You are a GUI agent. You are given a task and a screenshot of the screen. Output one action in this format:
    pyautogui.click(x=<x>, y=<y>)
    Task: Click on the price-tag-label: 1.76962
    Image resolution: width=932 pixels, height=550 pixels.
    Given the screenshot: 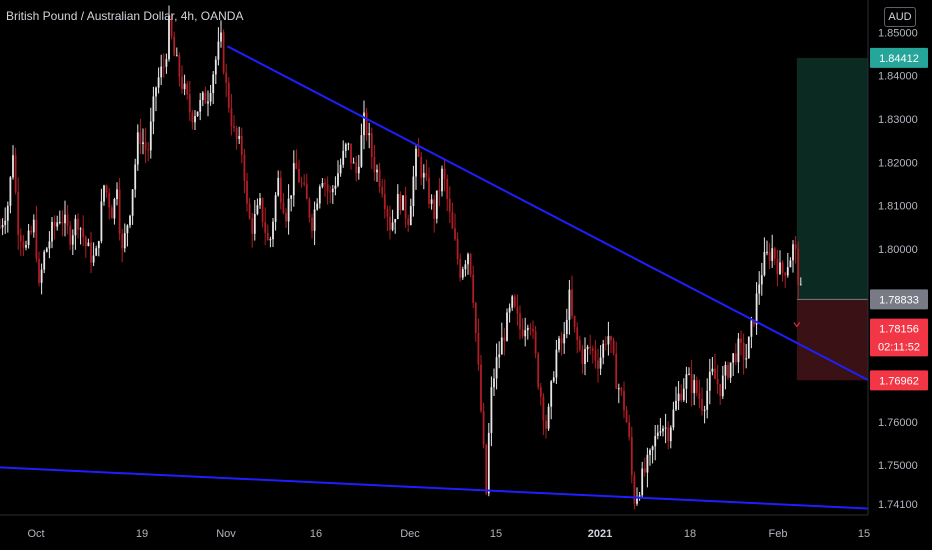 What is the action you would take?
    pyautogui.click(x=899, y=381)
    